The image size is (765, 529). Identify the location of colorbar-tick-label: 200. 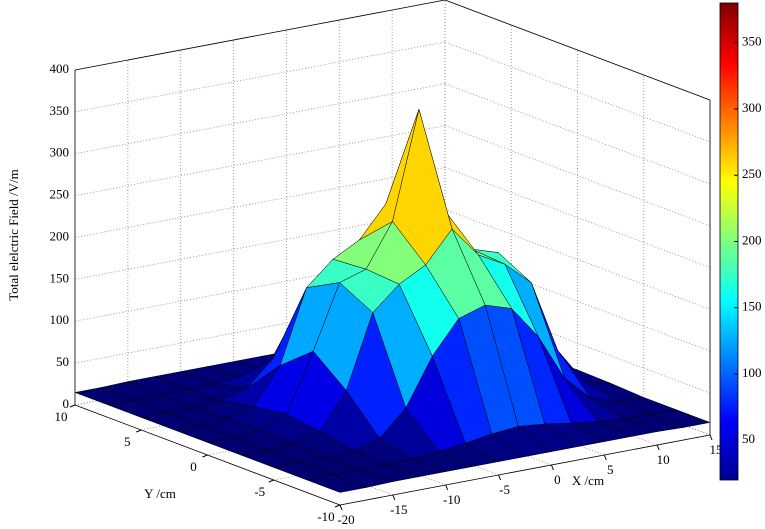
(752, 239).